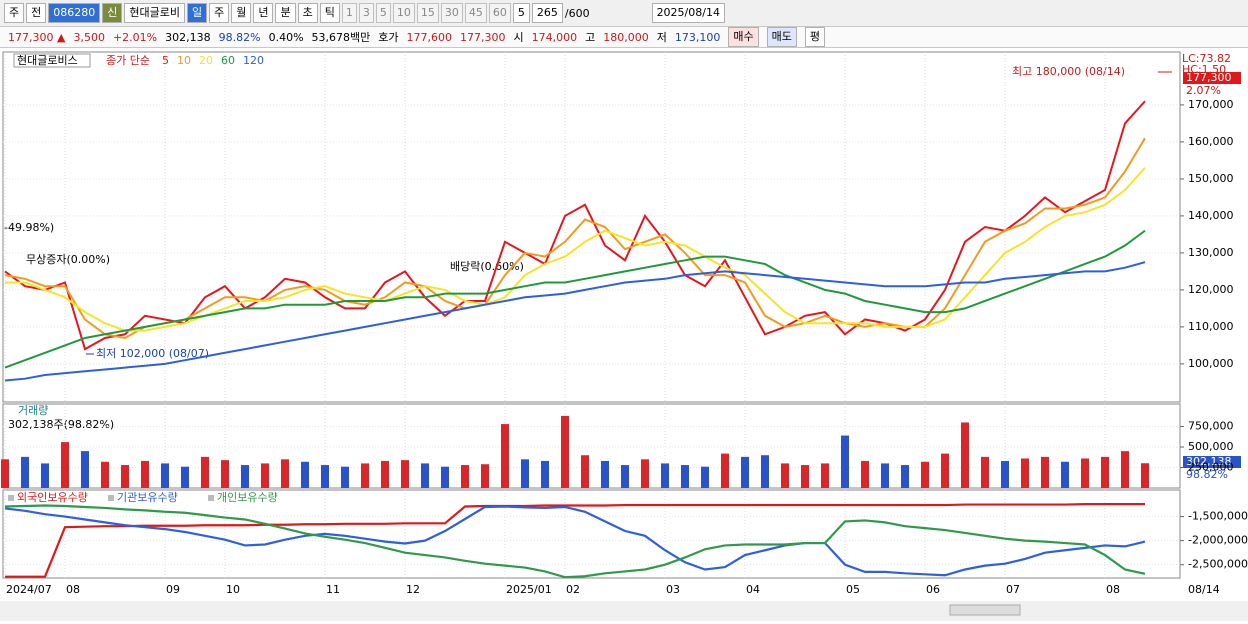 Image resolution: width=1248 pixels, height=624 pixels. Describe the element at coordinates (52, 497) in the screenshot. I see `legend-entry: 외국인보유수량` at that location.